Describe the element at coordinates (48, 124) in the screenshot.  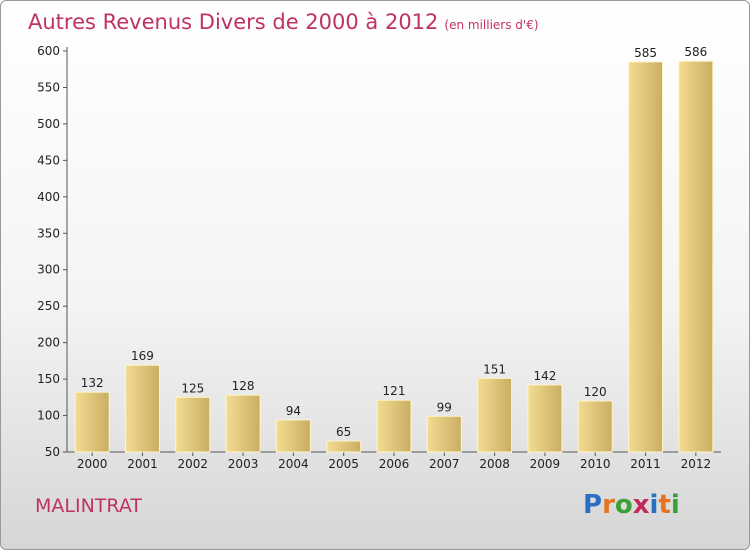
I see `y-tick-label: 500` at that location.